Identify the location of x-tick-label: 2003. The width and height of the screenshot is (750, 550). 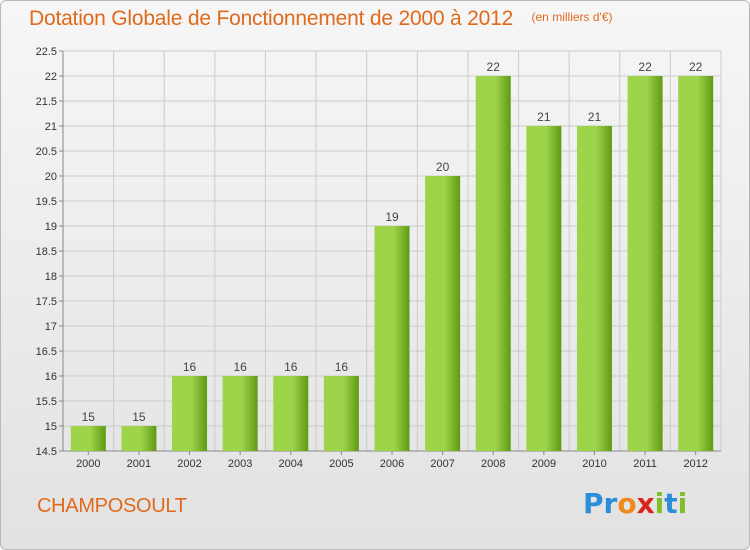
(240, 464).